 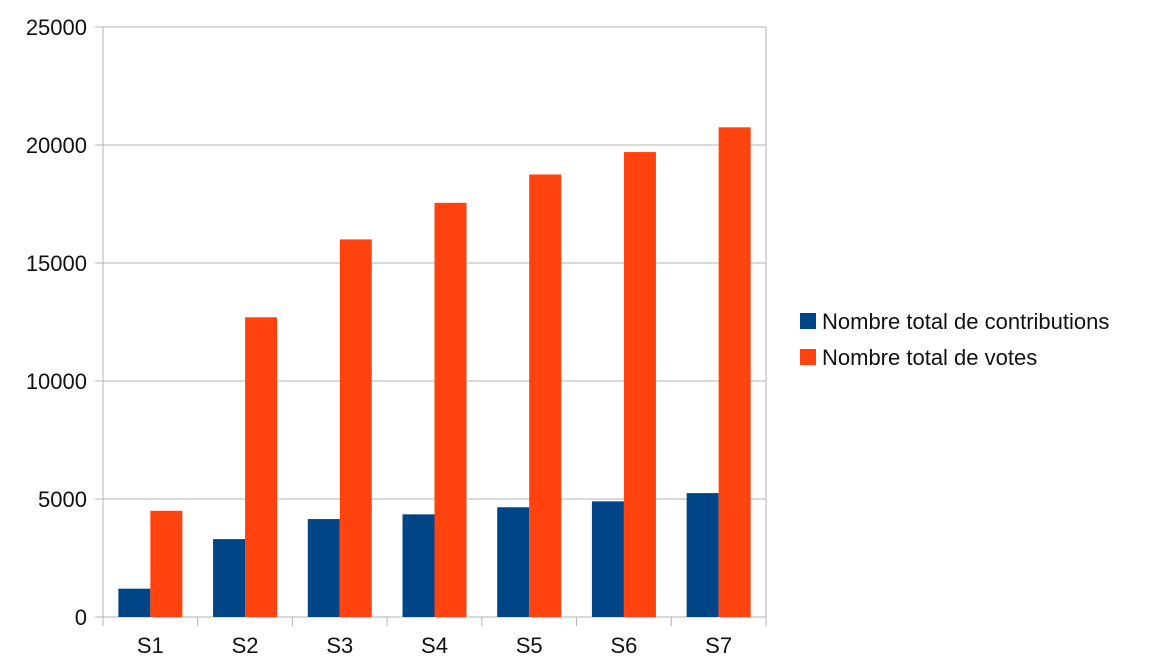 I want to click on bar-contributions-s2, so click(x=229, y=578).